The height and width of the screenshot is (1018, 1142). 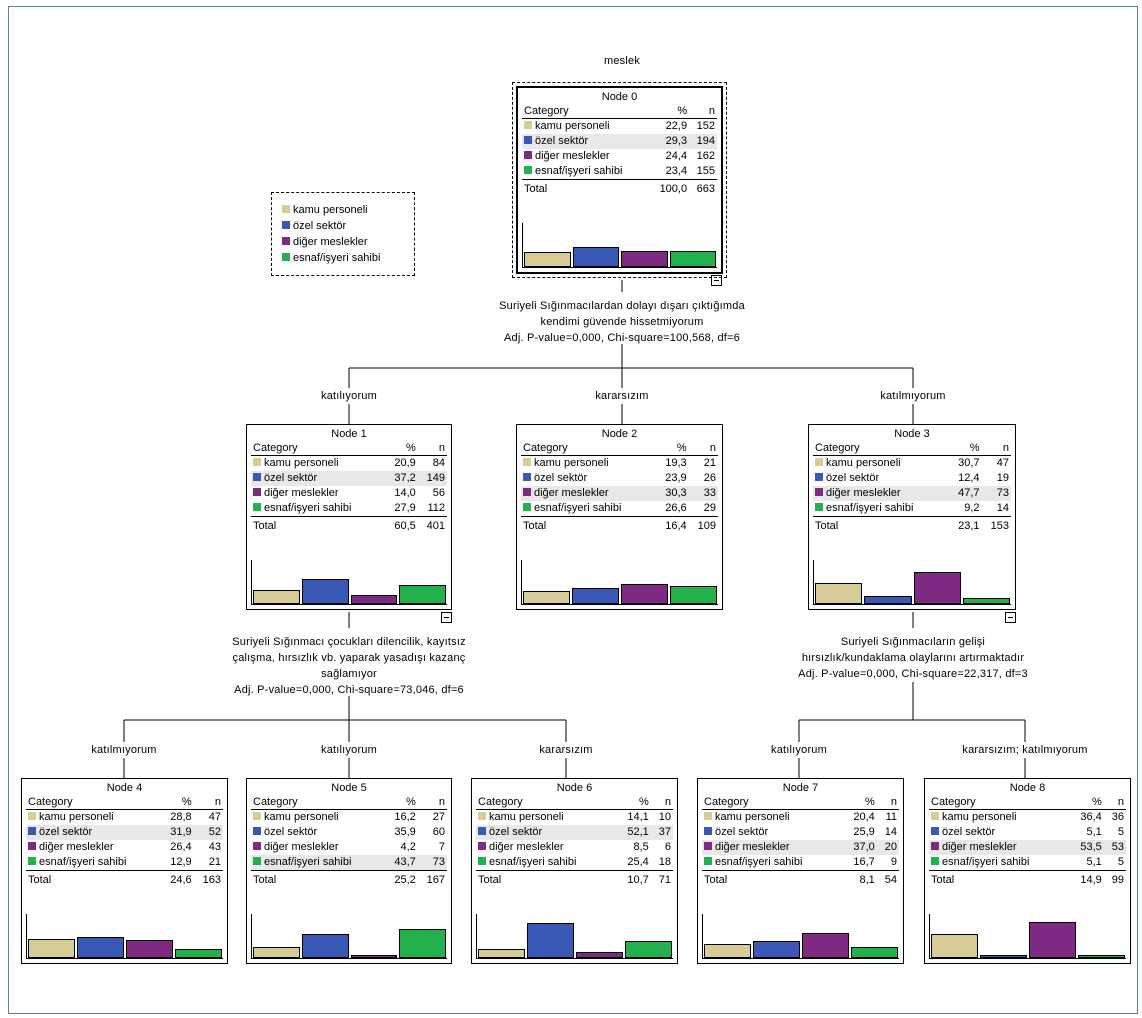 I want to click on table-row: kamu personeli 28,8 47, so click(x=124, y=818).